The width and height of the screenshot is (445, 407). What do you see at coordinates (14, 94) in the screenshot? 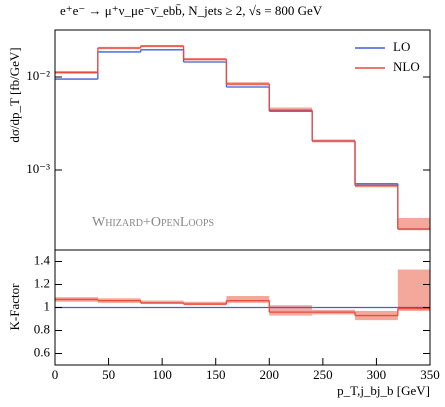
I see `y-axis-label: dσ/dp_T [fb/GeV]` at bounding box center [14, 94].